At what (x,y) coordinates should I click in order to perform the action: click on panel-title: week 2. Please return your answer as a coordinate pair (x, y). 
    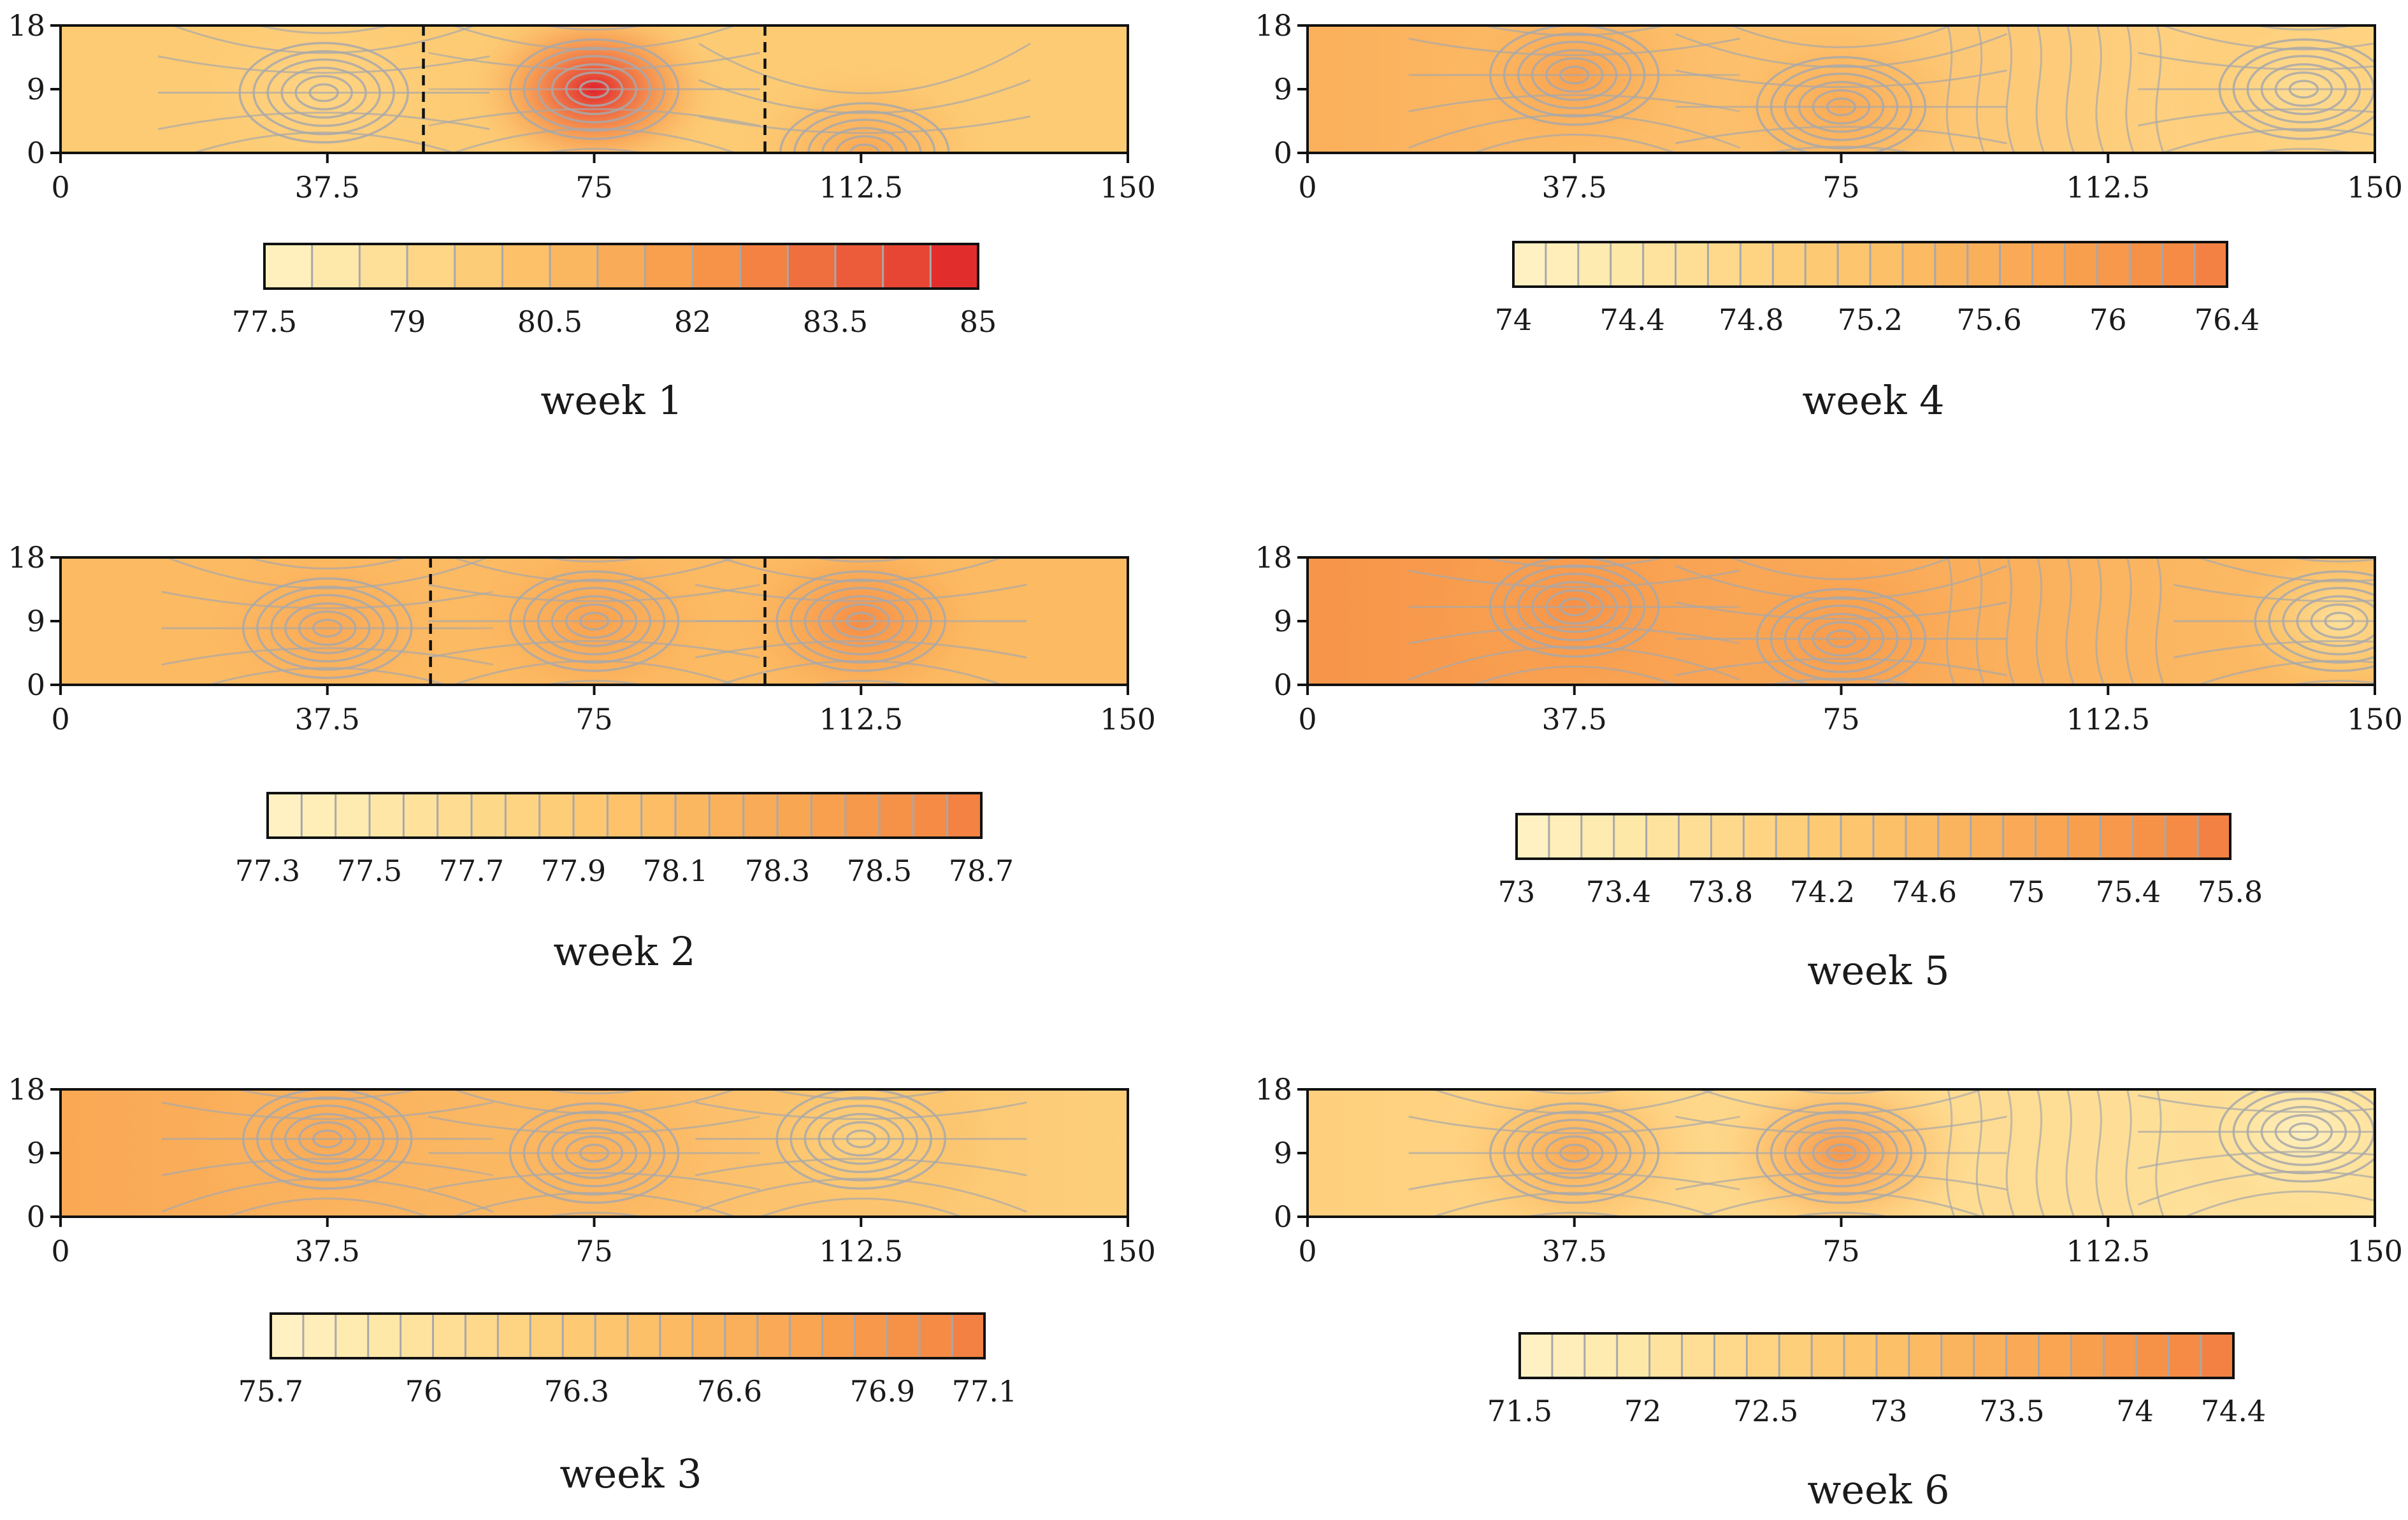
    Looking at the image, I should click on (624, 951).